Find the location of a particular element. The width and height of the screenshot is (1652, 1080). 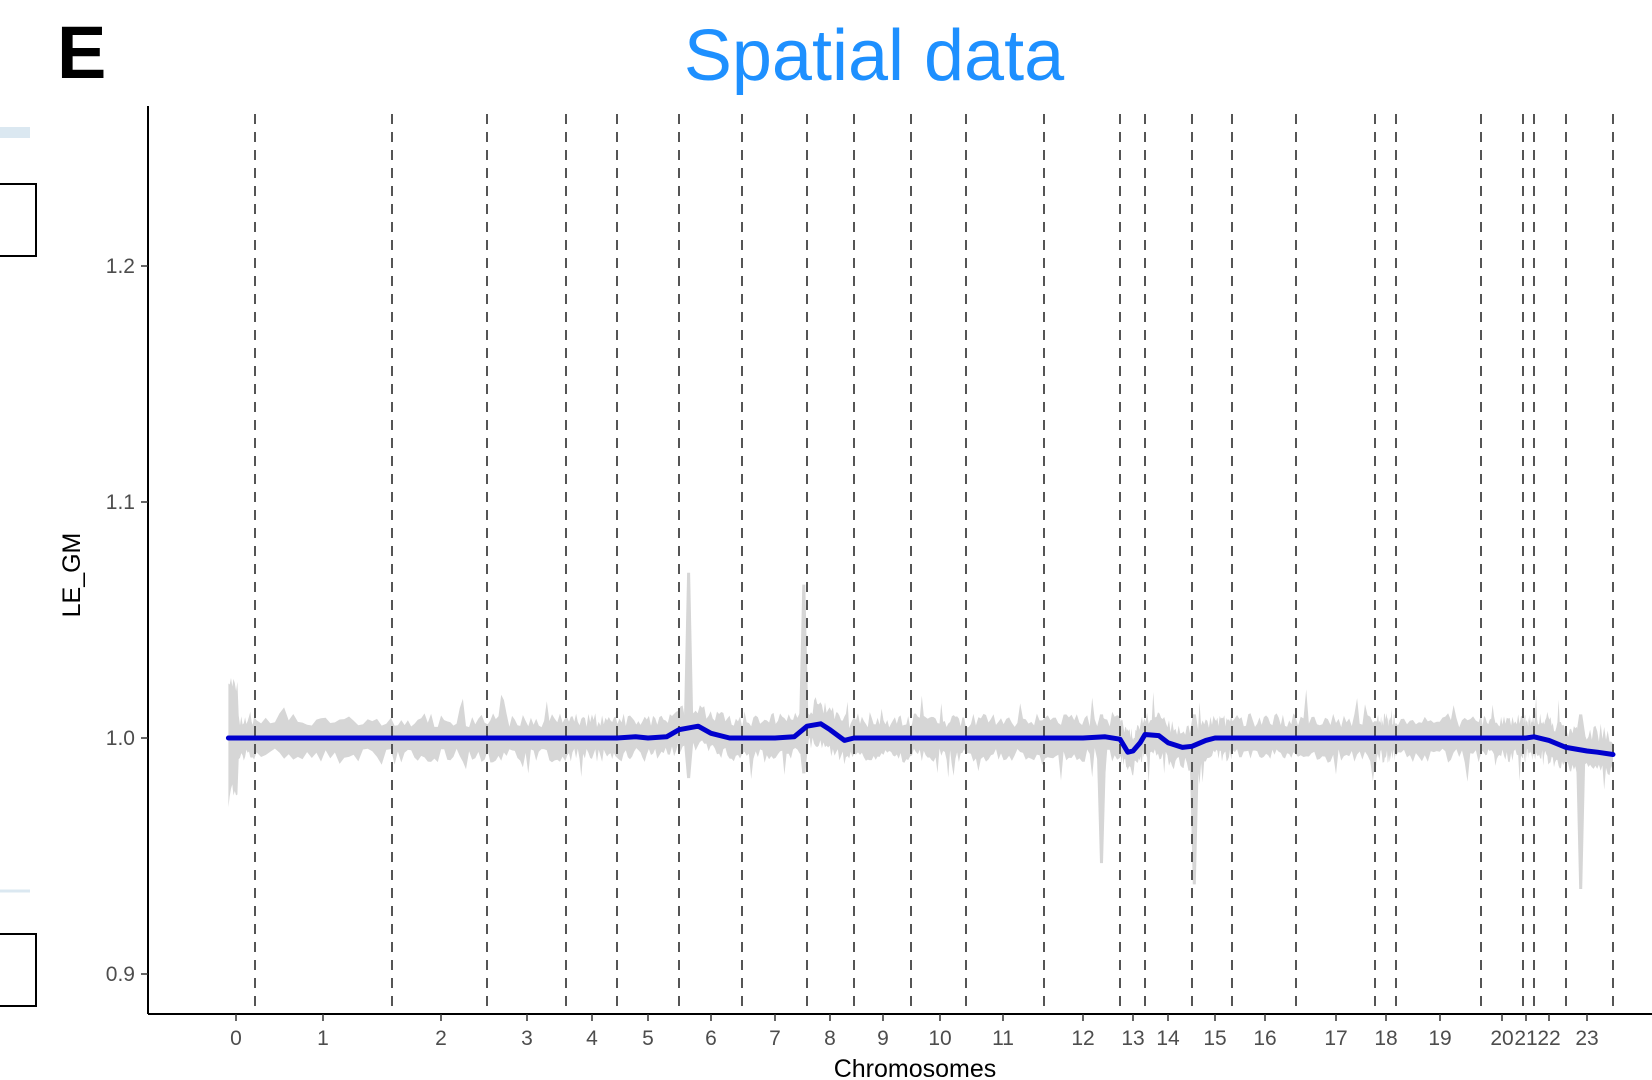

x-tick-label: 20 is located at coordinates (1501, 1038).